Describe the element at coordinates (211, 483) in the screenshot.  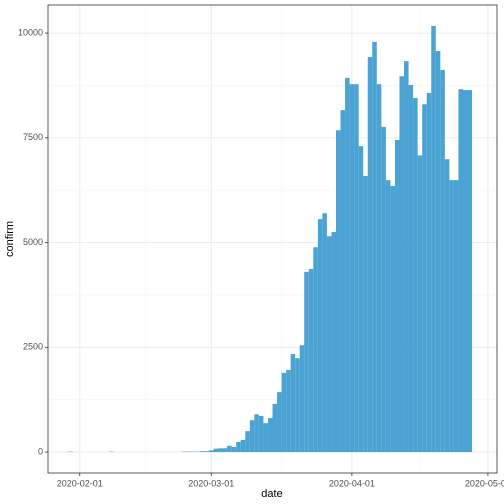
I see `x-tick-label: 2020-03-01` at that location.